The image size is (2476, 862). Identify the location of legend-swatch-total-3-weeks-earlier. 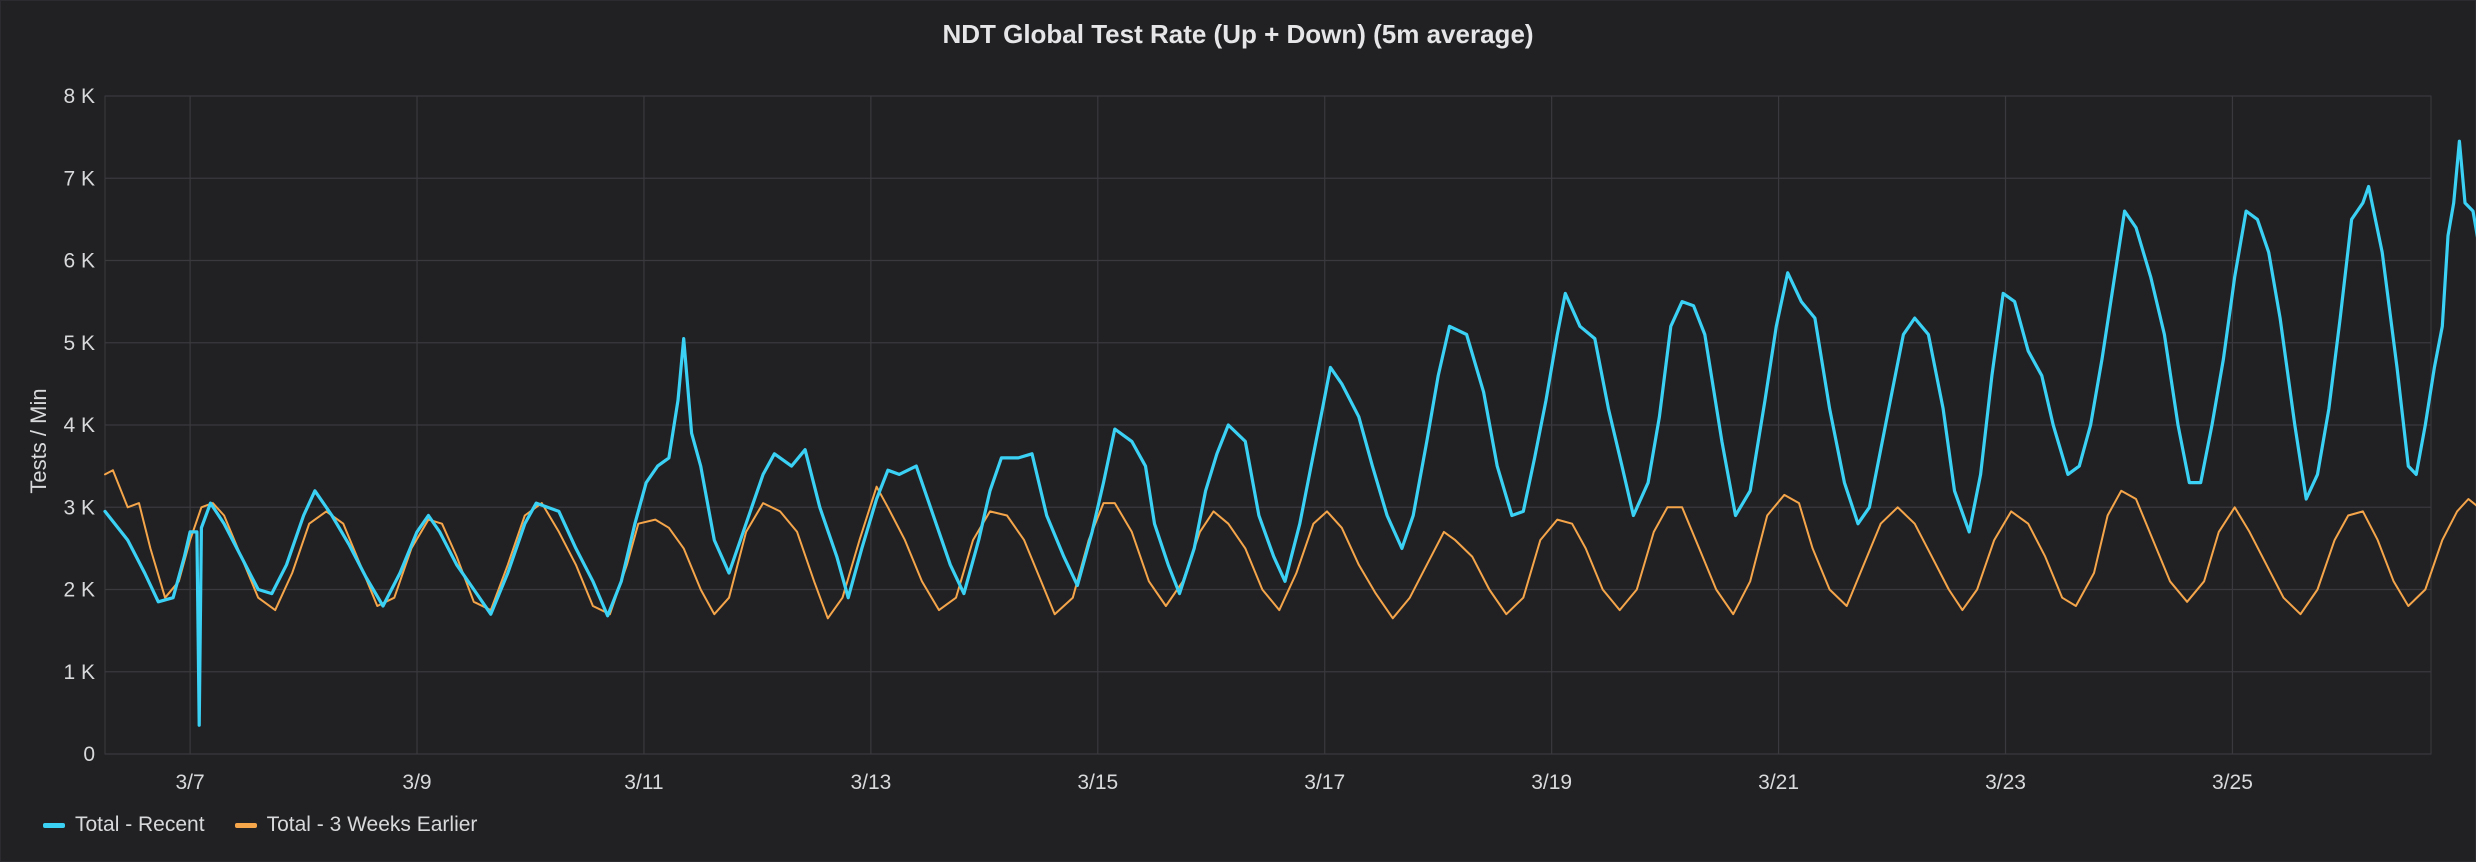
(245, 825).